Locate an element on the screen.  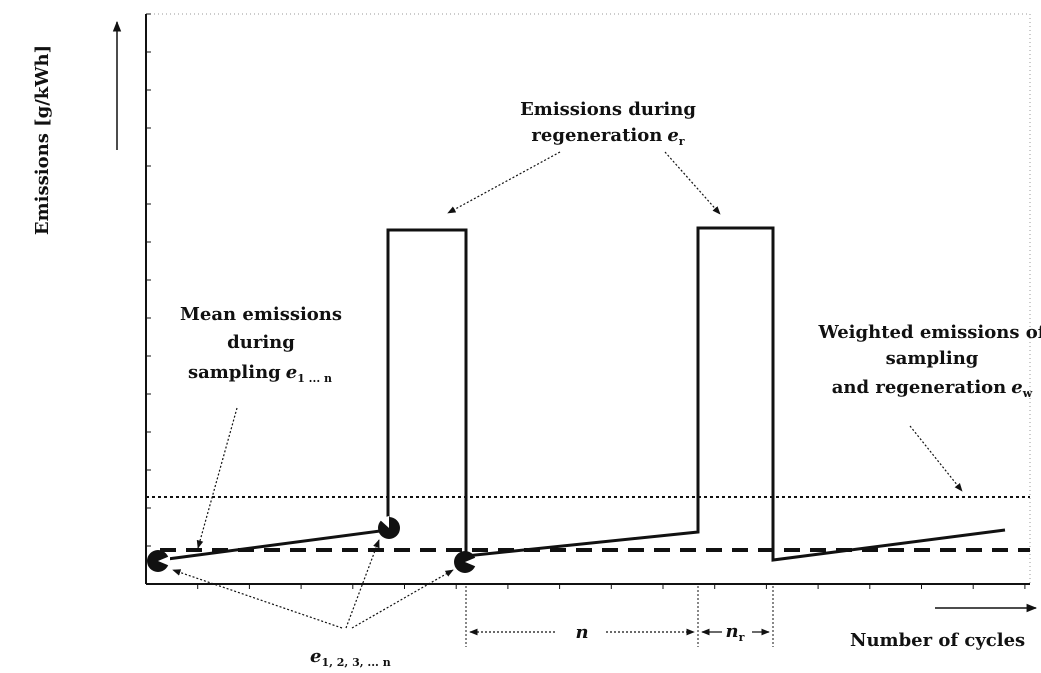
weighted-sub: w is located at coordinates (1027, 393).